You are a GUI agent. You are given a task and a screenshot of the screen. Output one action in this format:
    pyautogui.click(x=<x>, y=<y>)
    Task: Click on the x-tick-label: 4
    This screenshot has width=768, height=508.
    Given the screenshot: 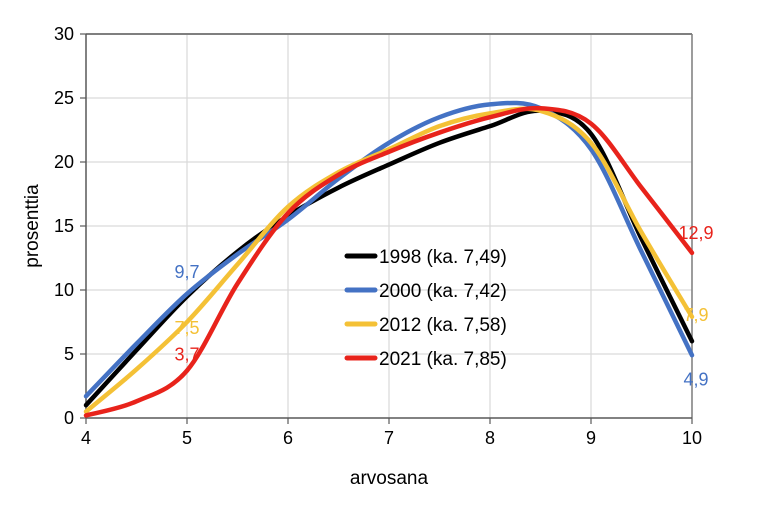 What is the action you would take?
    pyautogui.click(x=86, y=438)
    